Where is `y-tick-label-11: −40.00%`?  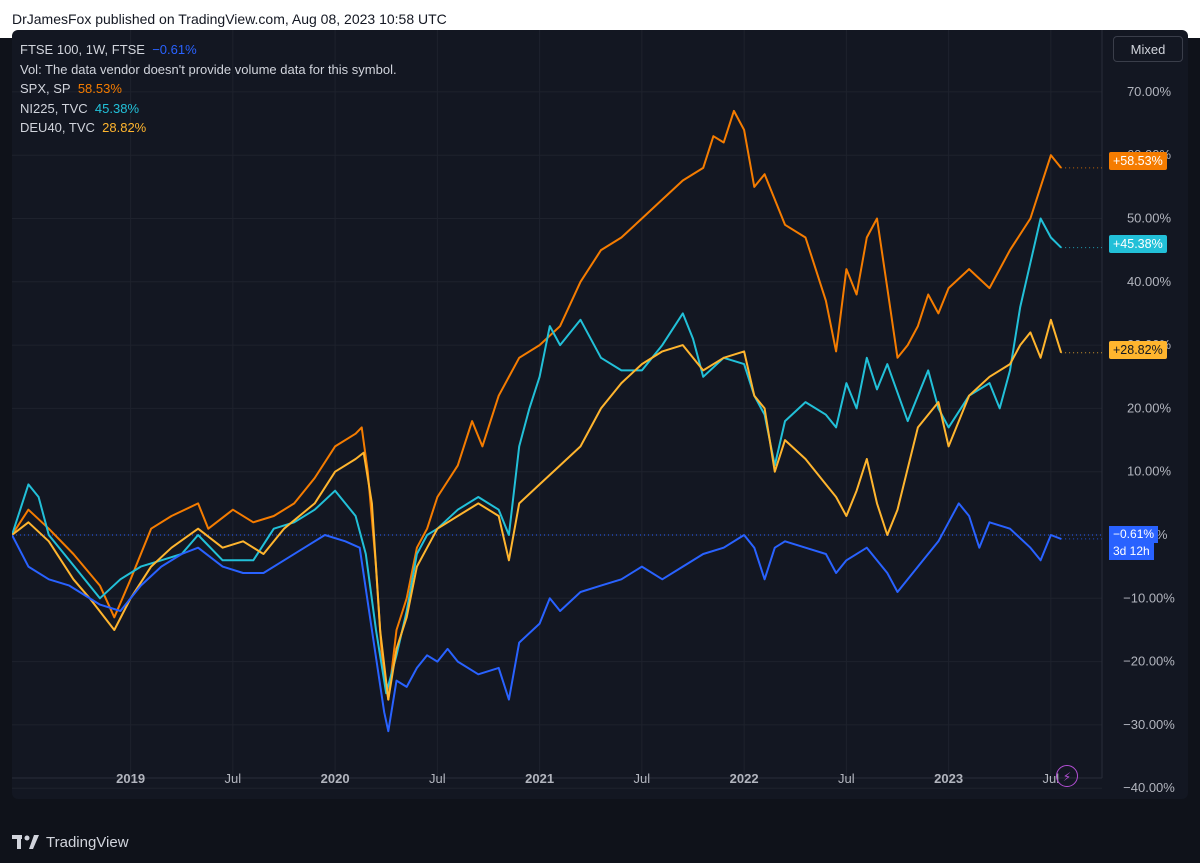
y-tick-label-11: −40.00% is located at coordinates (1149, 787).